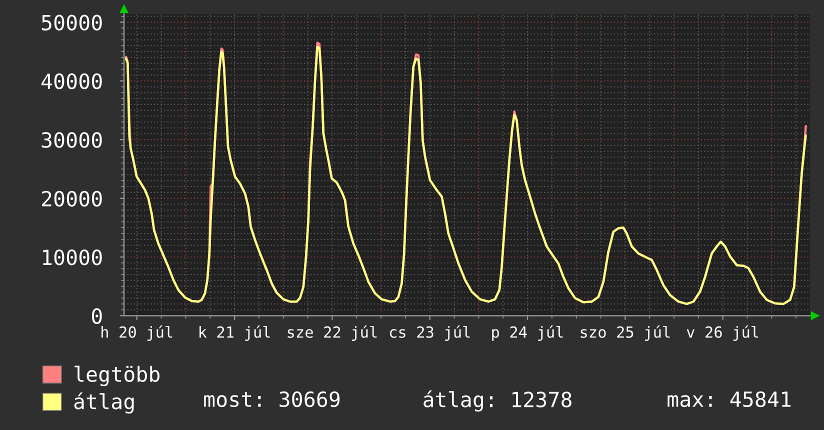 This screenshot has width=824, height=430. What do you see at coordinates (72, 258) in the screenshot?
I see `y-tick-label: 10000` at bounding box center [72, 258].